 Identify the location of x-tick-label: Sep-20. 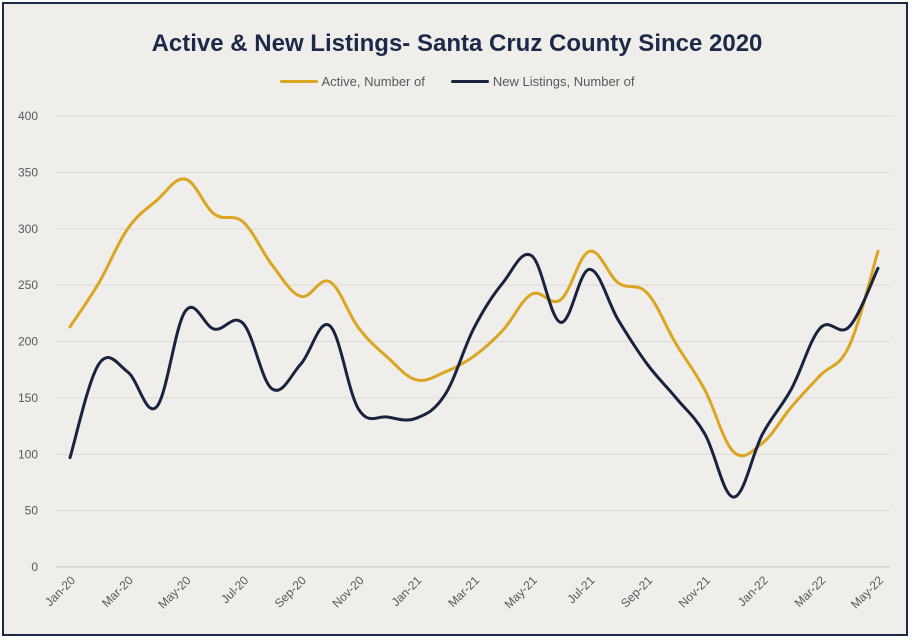
(290, 591).